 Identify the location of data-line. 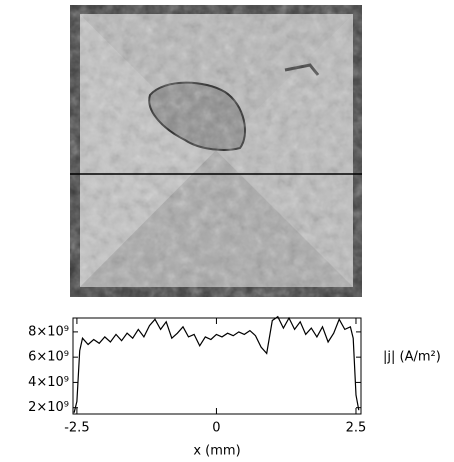
(216, 364).